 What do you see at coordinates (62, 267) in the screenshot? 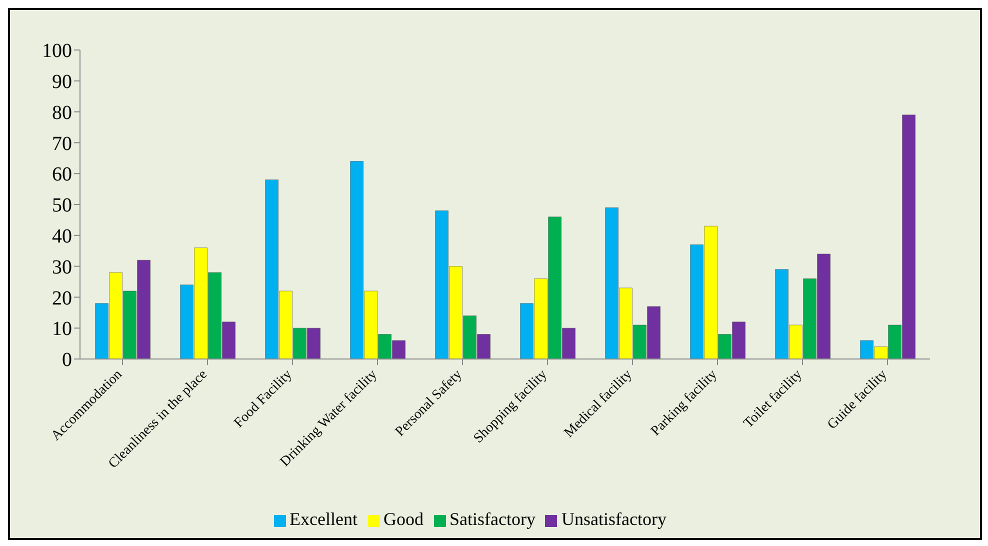
I see `y-tick-label: 30` at bounding box center [62, 267].